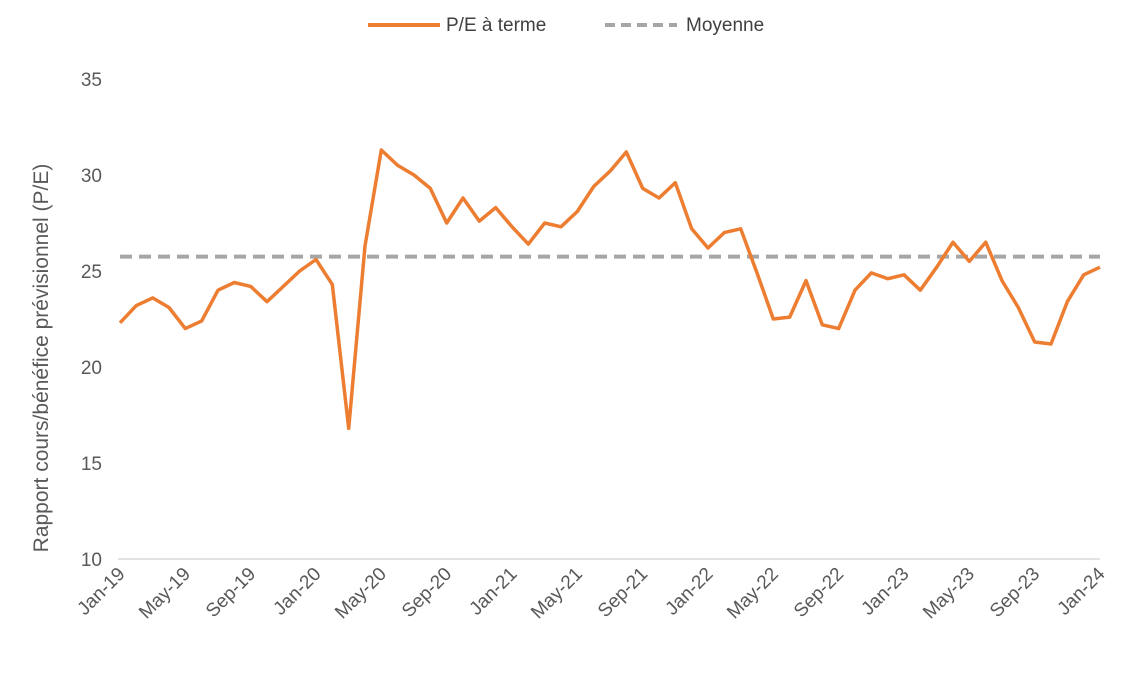 This screenshot has width=1133, height=682. Describe the element at coordinates (231, 593) in the screenshot. I see `x-tick-label: Sep-19` at that location.